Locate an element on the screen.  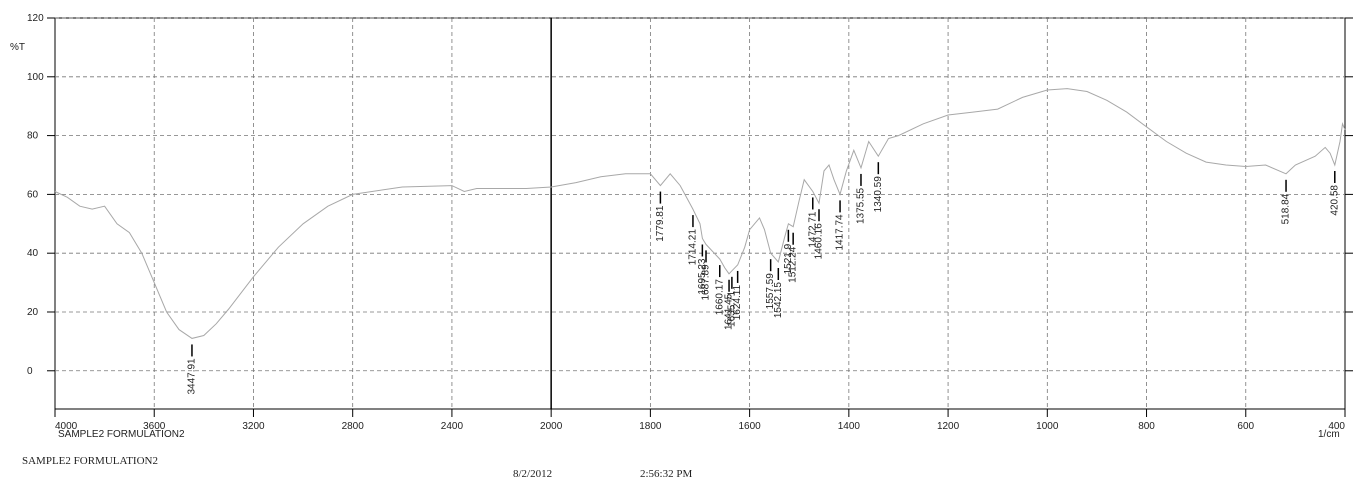
x-tick-label: 1000 is located at coordinates (1047, 426).